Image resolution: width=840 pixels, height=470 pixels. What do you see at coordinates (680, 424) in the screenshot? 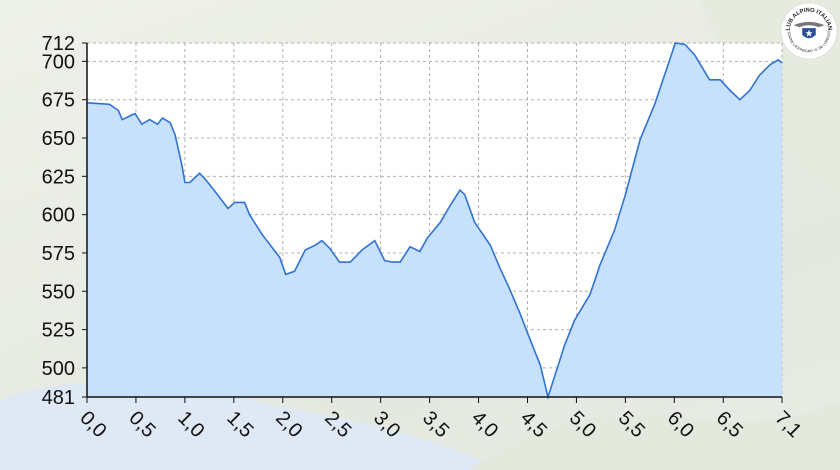
I see `x-tick-label: 6,0` at bounding box center [680, 424].